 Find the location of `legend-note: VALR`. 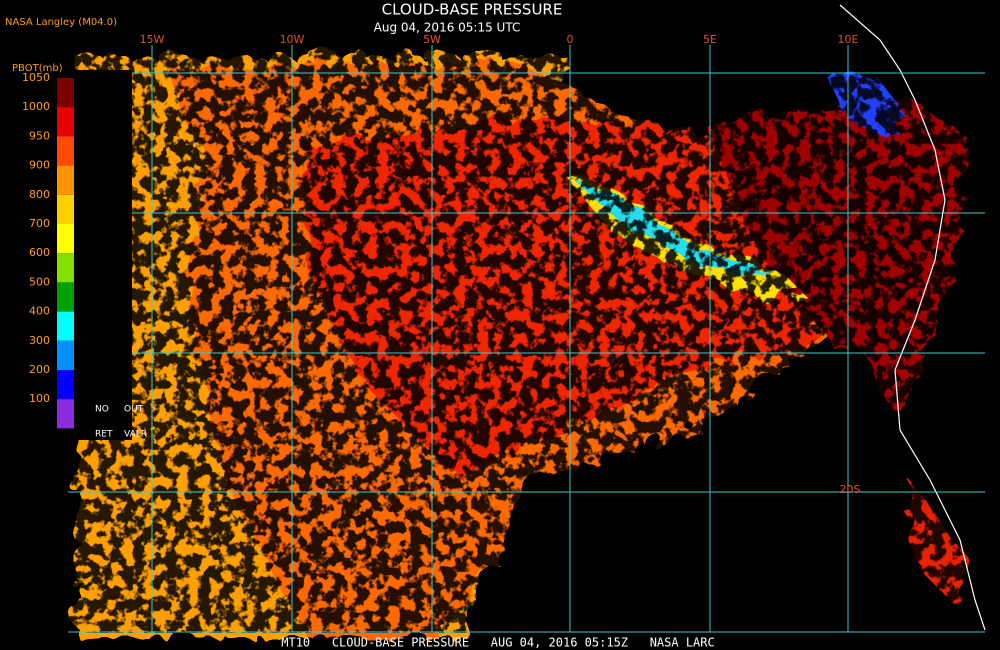

legend-note: VALR is located at coordinates (135, 435).